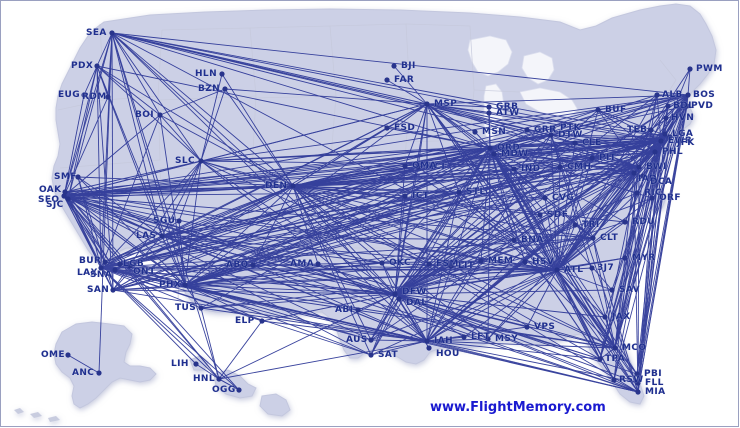  What do you see at coordinates (494, 154) in the screenshot?
I see `airport-marker-mdw` at bounding box center [494, 154].